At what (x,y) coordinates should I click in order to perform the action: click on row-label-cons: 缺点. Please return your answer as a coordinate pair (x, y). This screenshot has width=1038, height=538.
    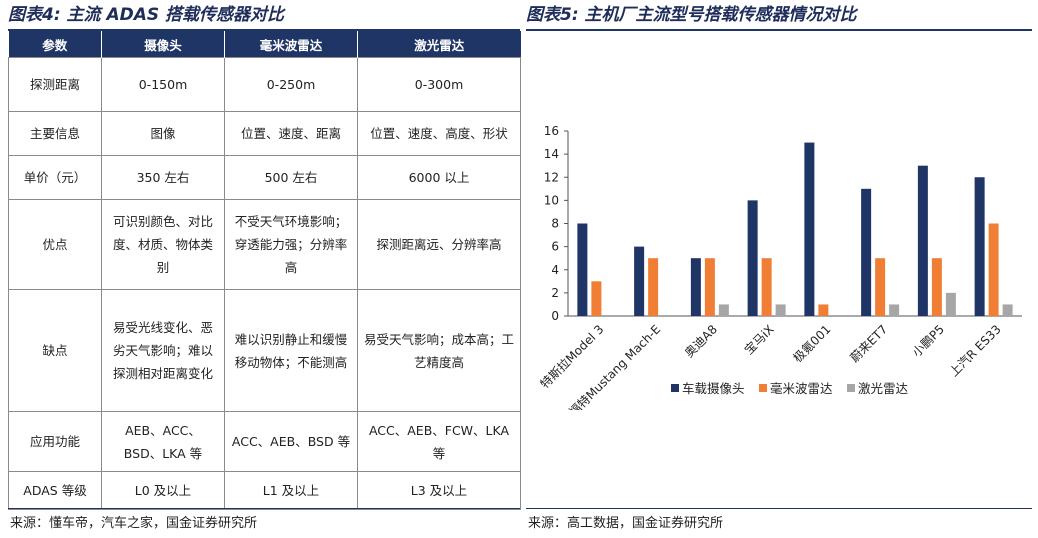
    Looking at the image, I should click on (55, 350).